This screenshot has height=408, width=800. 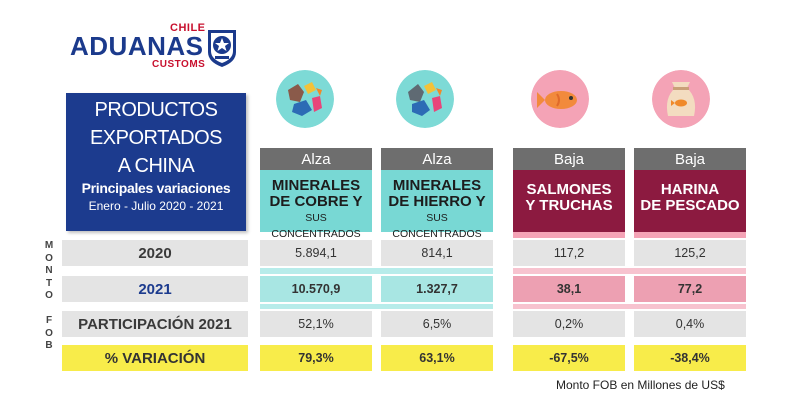 What do you see at coordinates (690, 324) in the screenshot?
I see `value-cell: 0,4%` at bounding box center [690, 324].